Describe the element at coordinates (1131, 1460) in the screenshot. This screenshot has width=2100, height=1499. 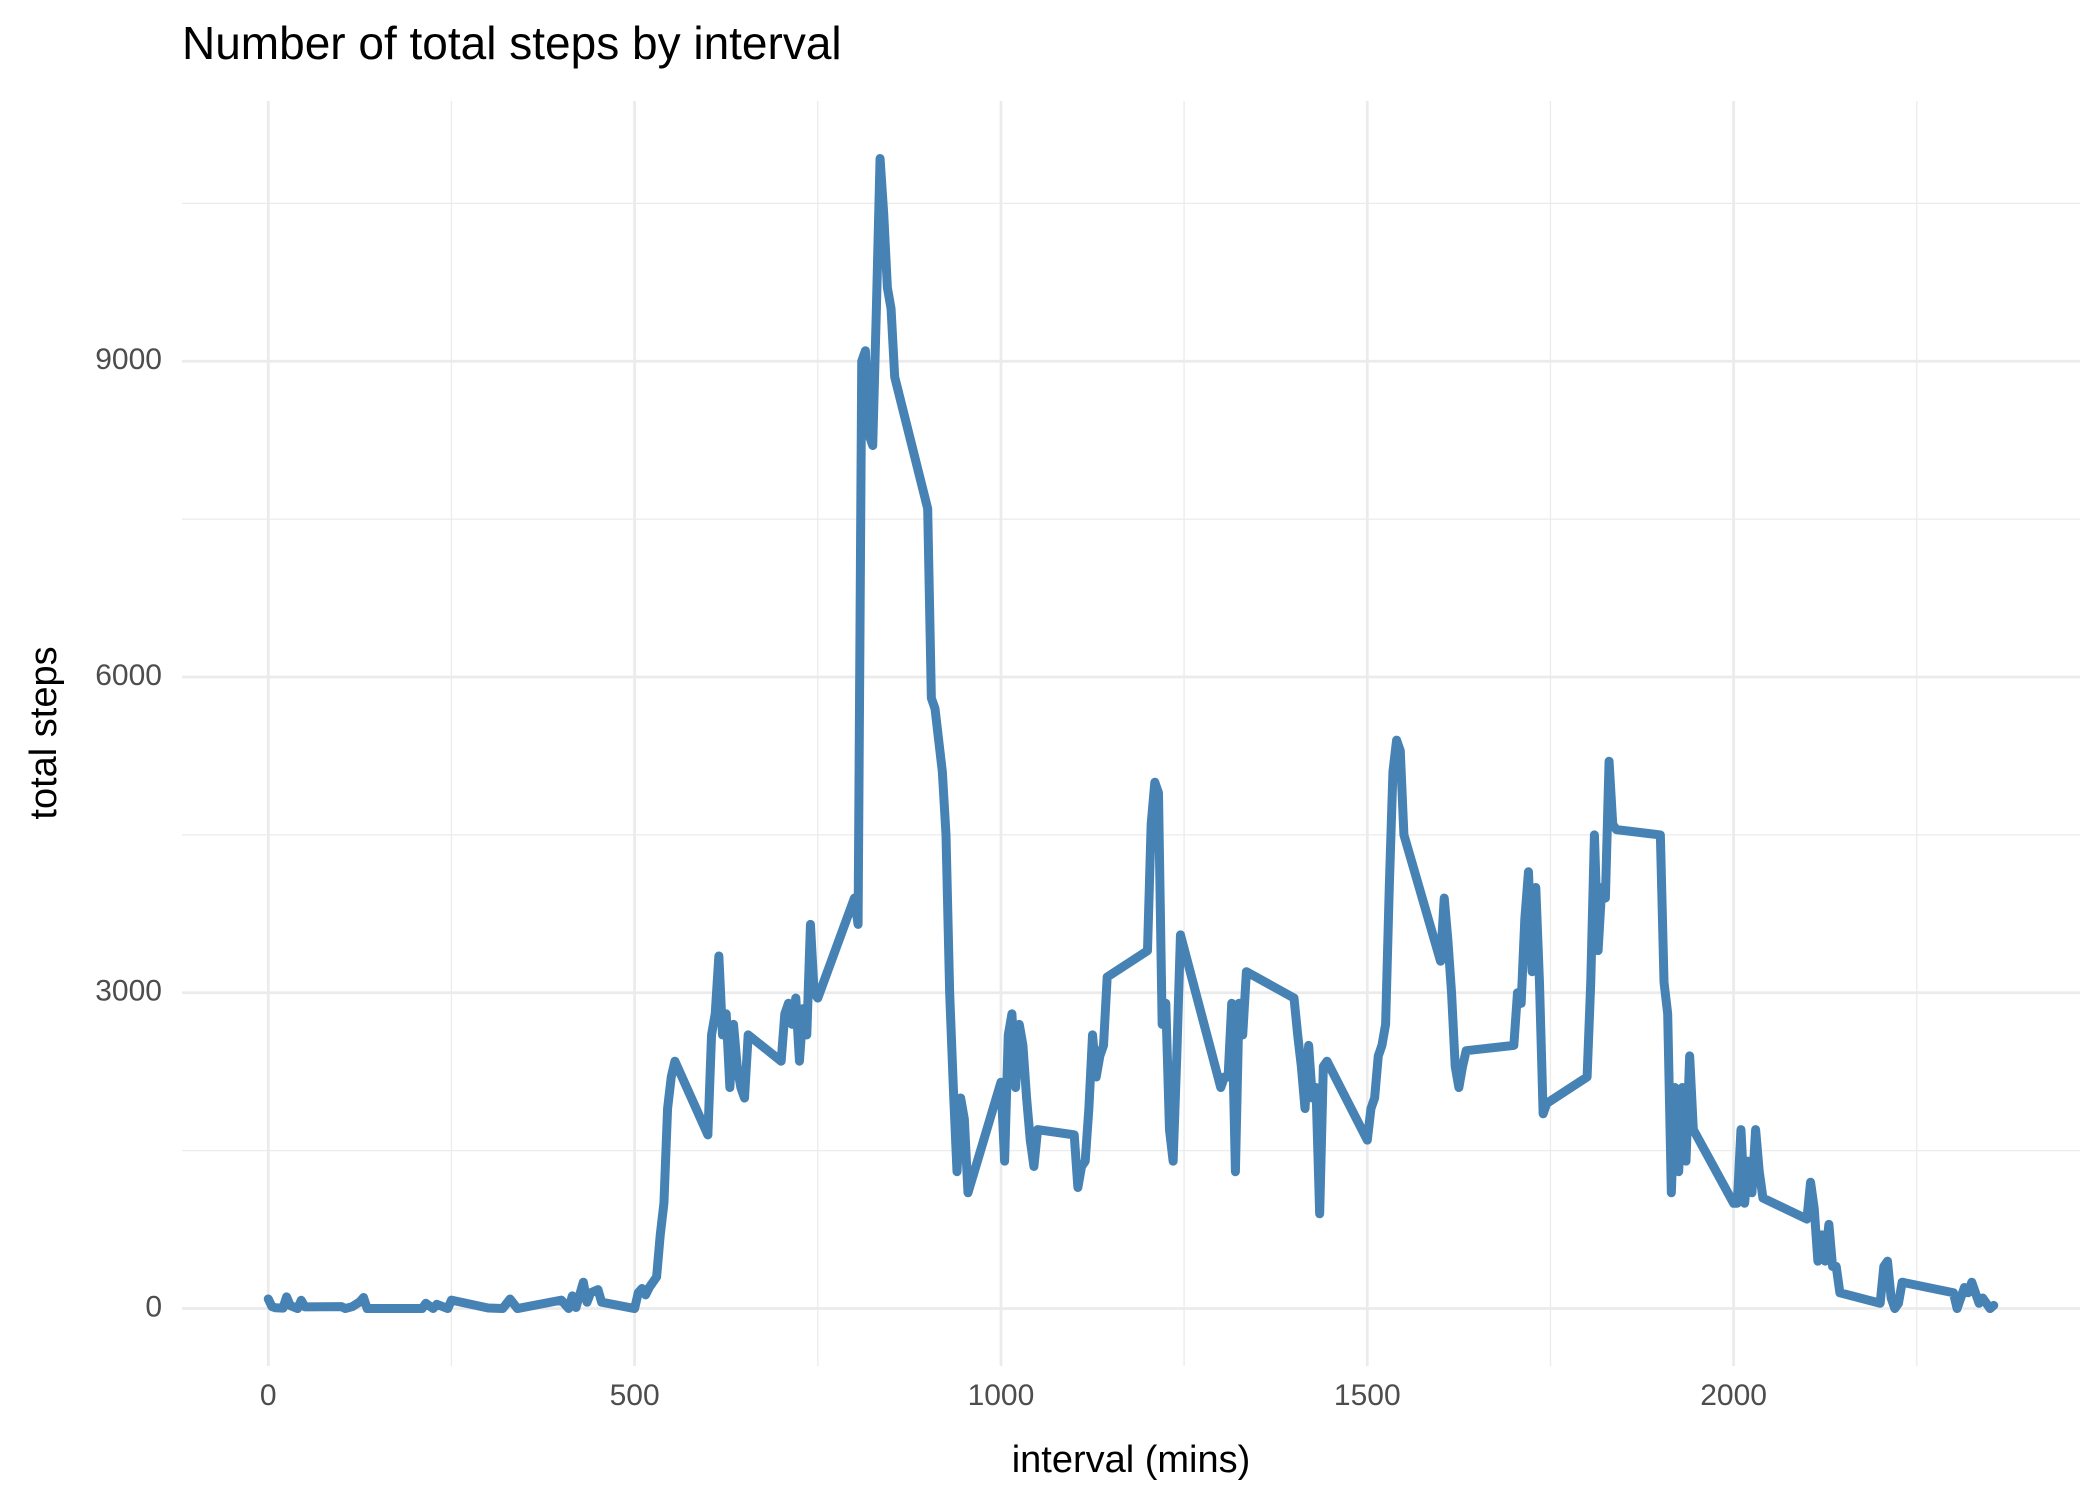
I see `x-axis-title: interval (mins)` at that location.